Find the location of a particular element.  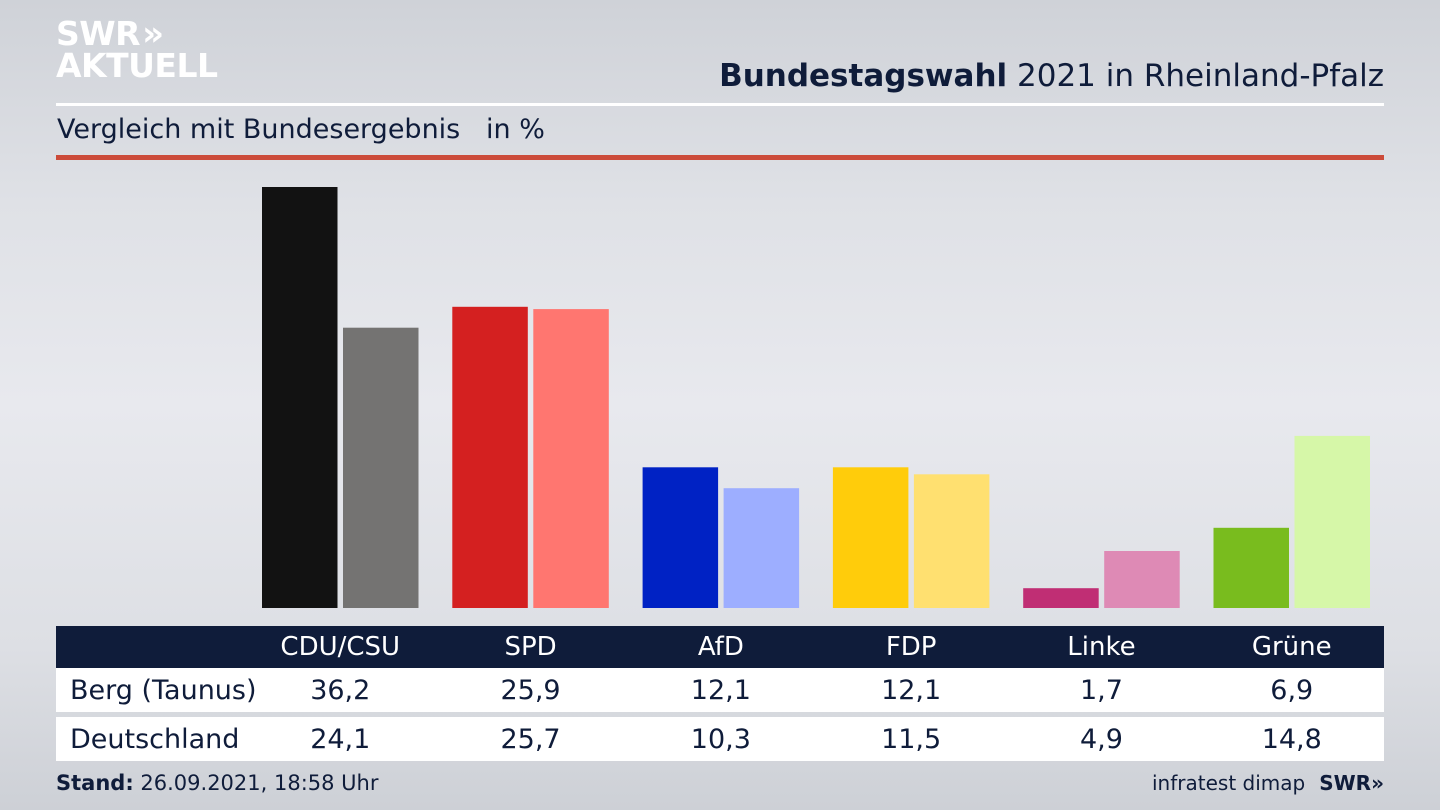

timestamp: Stand: 26.09.2021, 18:58 Uhr is located at coordinates (217, 783).